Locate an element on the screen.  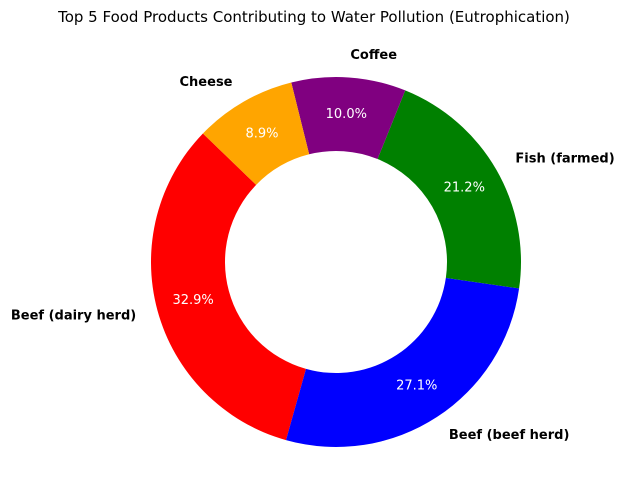
donut-slice-cheese is located at coordinates (256, 133).